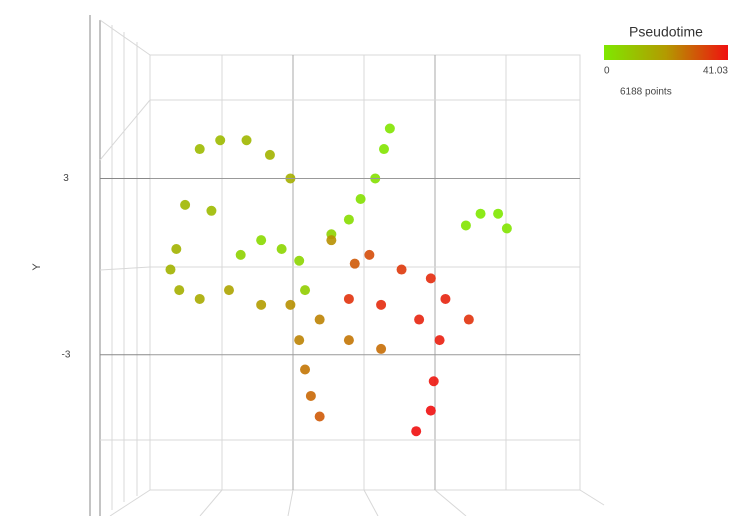  I want to click on y-tick-label: 3, so click(66, 178).